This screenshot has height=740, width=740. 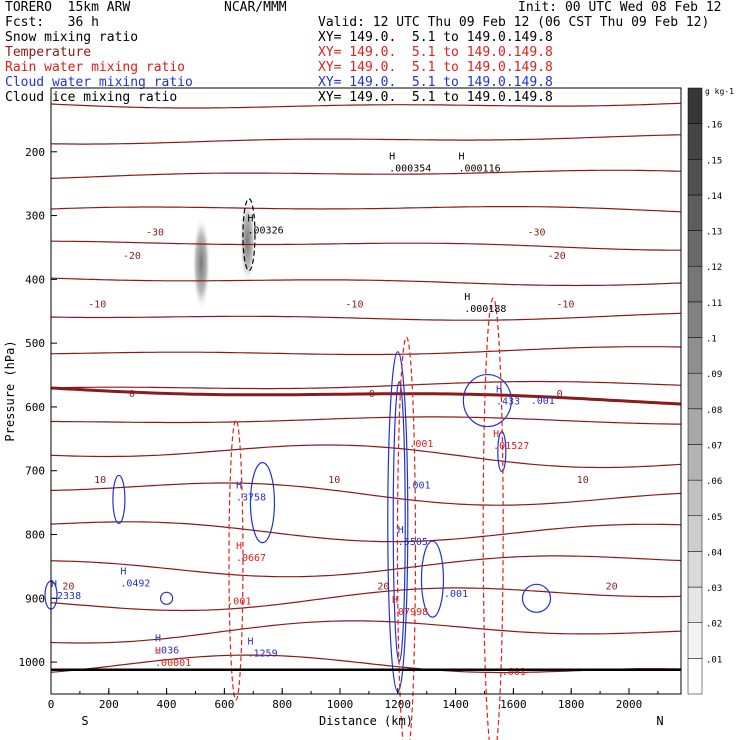 What do you see at coordinates (68, 7) in the screenshot?
I see `model-title: TORERO 15km ARW` at bounding box center [68, 7].